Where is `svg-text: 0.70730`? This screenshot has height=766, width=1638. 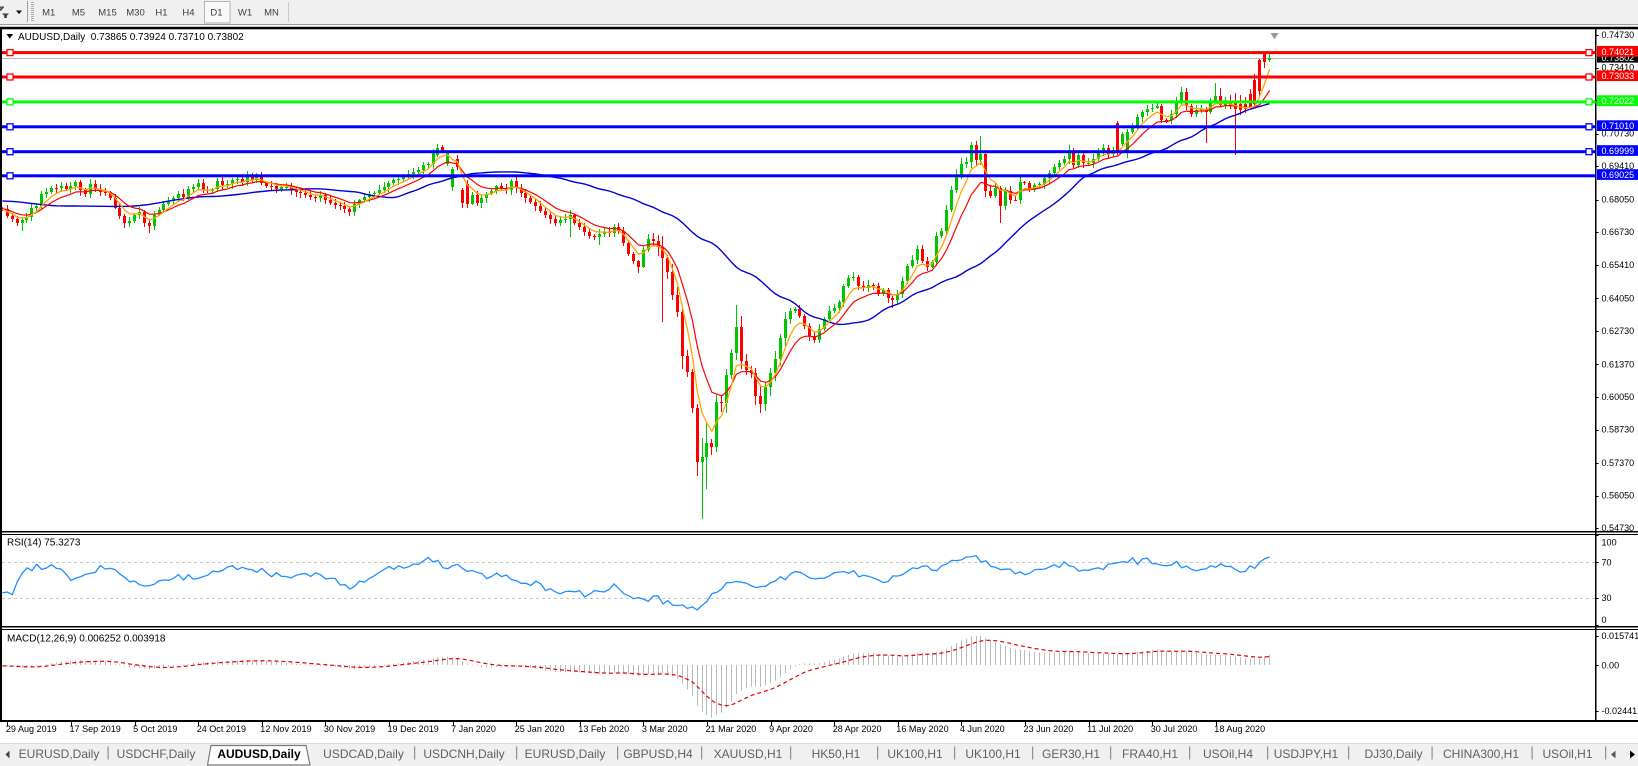
svg-text: 0.70730 is located at coordinates (1618, 134).